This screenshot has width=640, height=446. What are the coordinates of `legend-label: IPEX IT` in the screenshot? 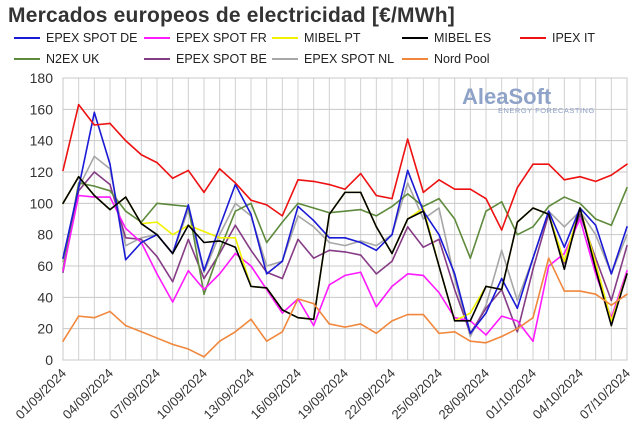 It's located at (574, 38).